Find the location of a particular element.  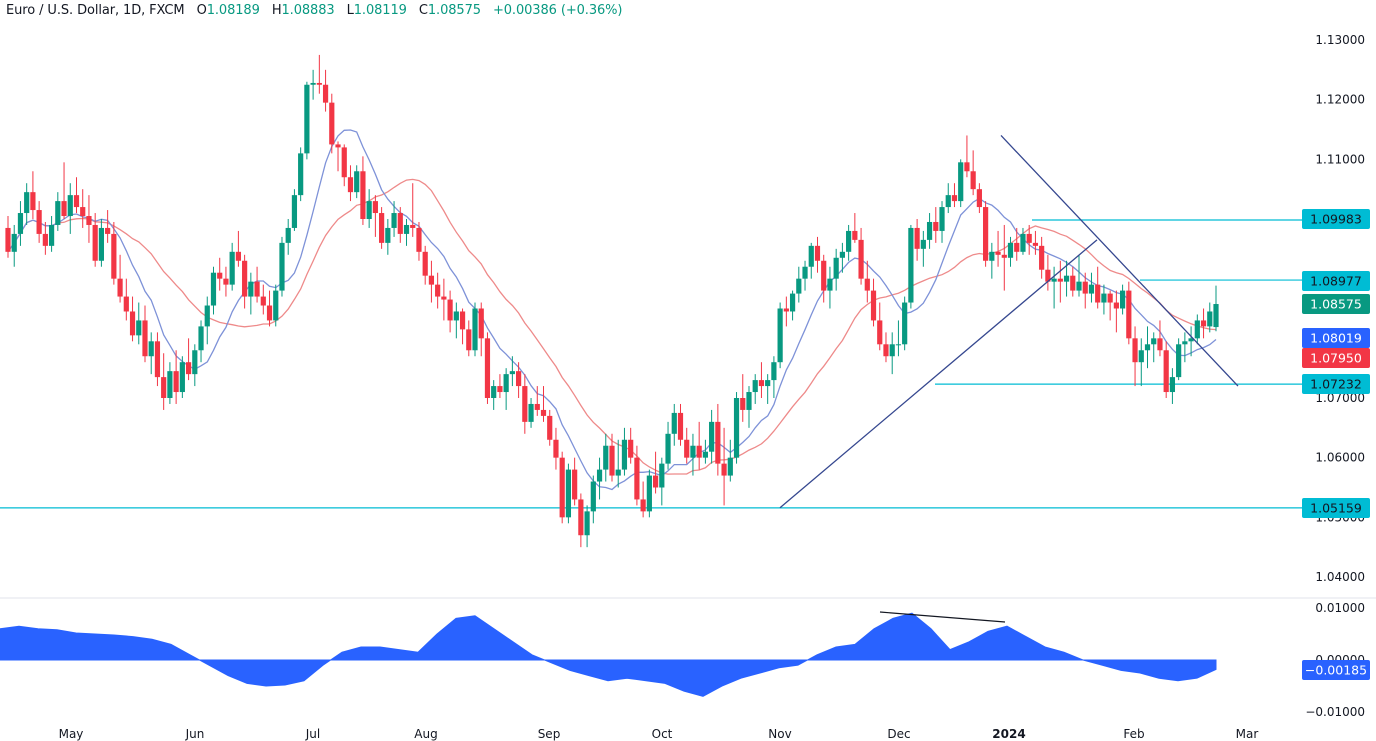

price-tag-ma-fast: 1.08019 is located at coordinates (1336, 338).